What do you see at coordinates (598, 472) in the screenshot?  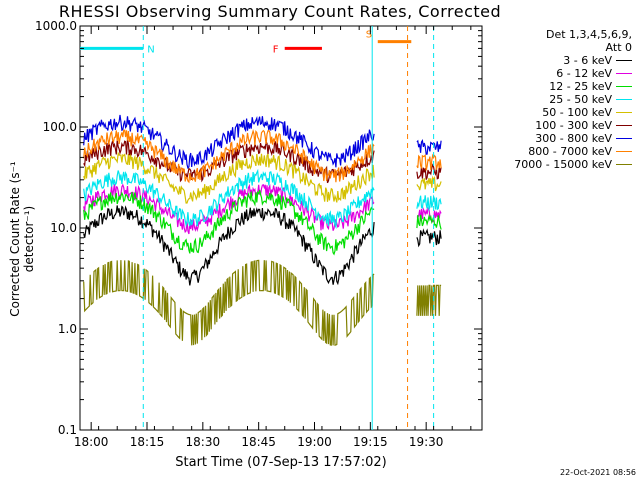 I see `generation-timestamp: 22-Oct-2021 08:56` at bounding box center [598, 472].